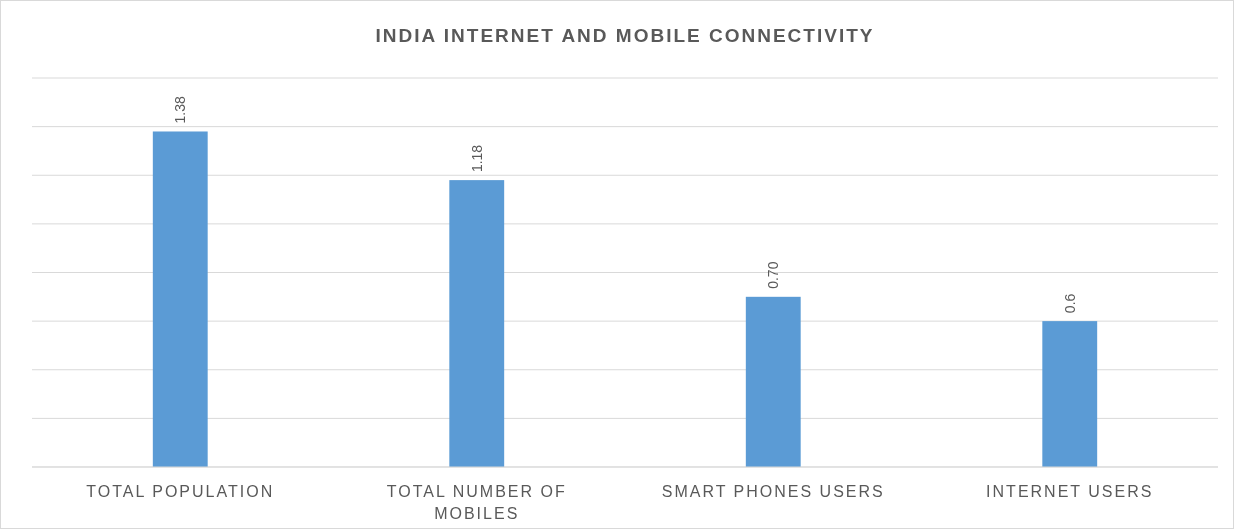  I want to click on x-tick-label: INTERNET USERS, so click(1070, 491).